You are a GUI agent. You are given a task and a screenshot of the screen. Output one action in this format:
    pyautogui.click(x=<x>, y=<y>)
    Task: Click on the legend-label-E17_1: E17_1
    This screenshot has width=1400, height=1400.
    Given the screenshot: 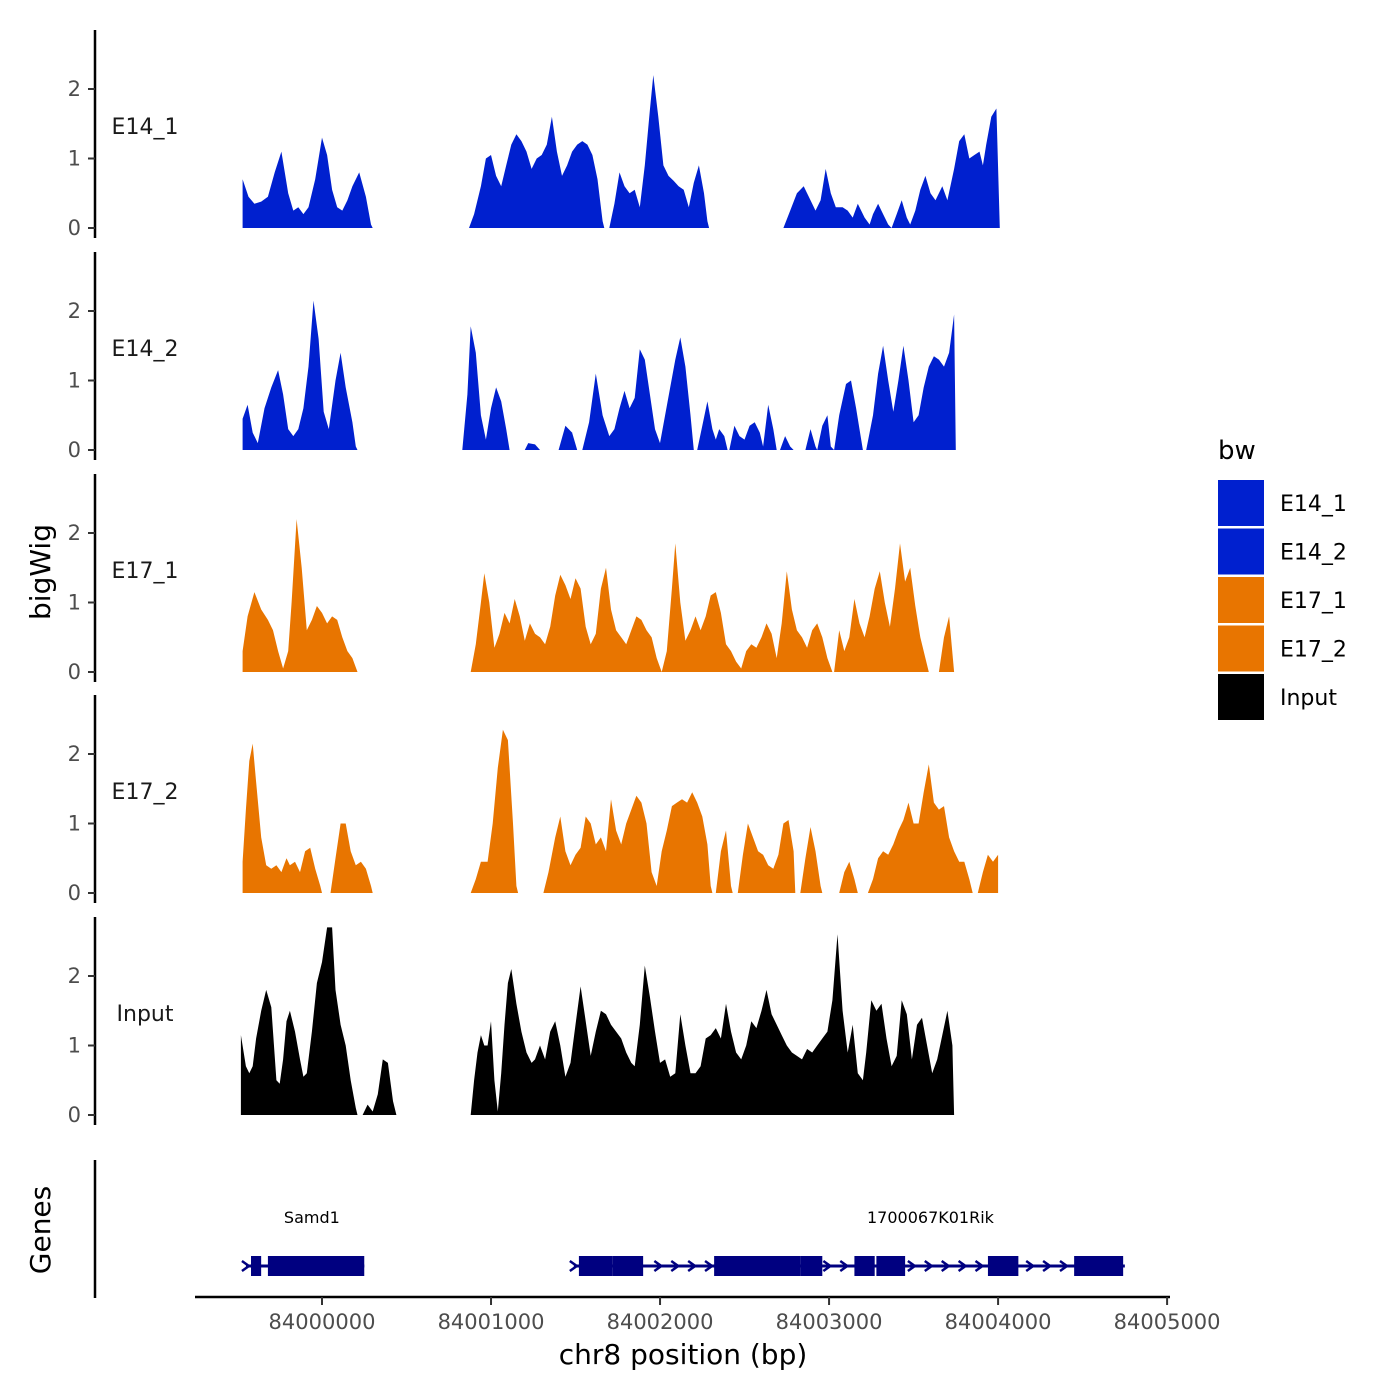 What is the action you would take?
    pyautogui.click(x=1313, y=601)
    